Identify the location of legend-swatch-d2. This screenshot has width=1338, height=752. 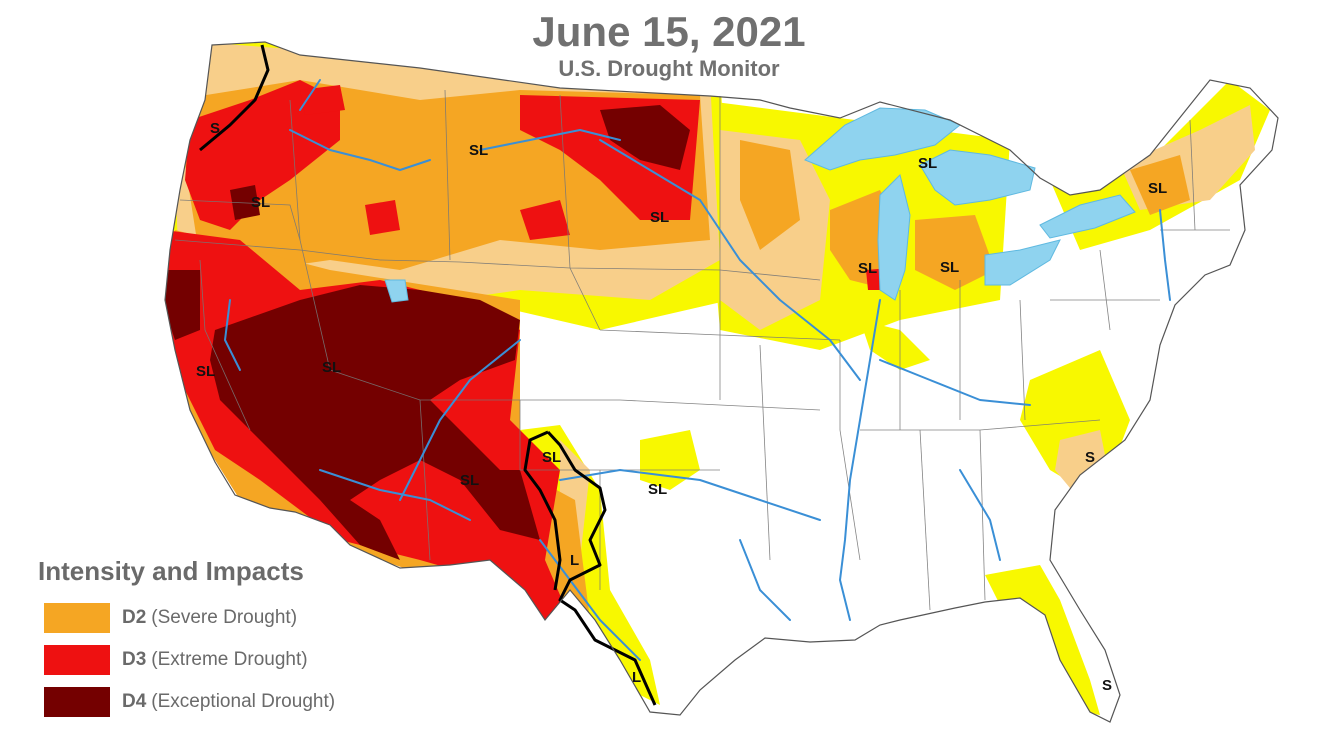
(77, 618).